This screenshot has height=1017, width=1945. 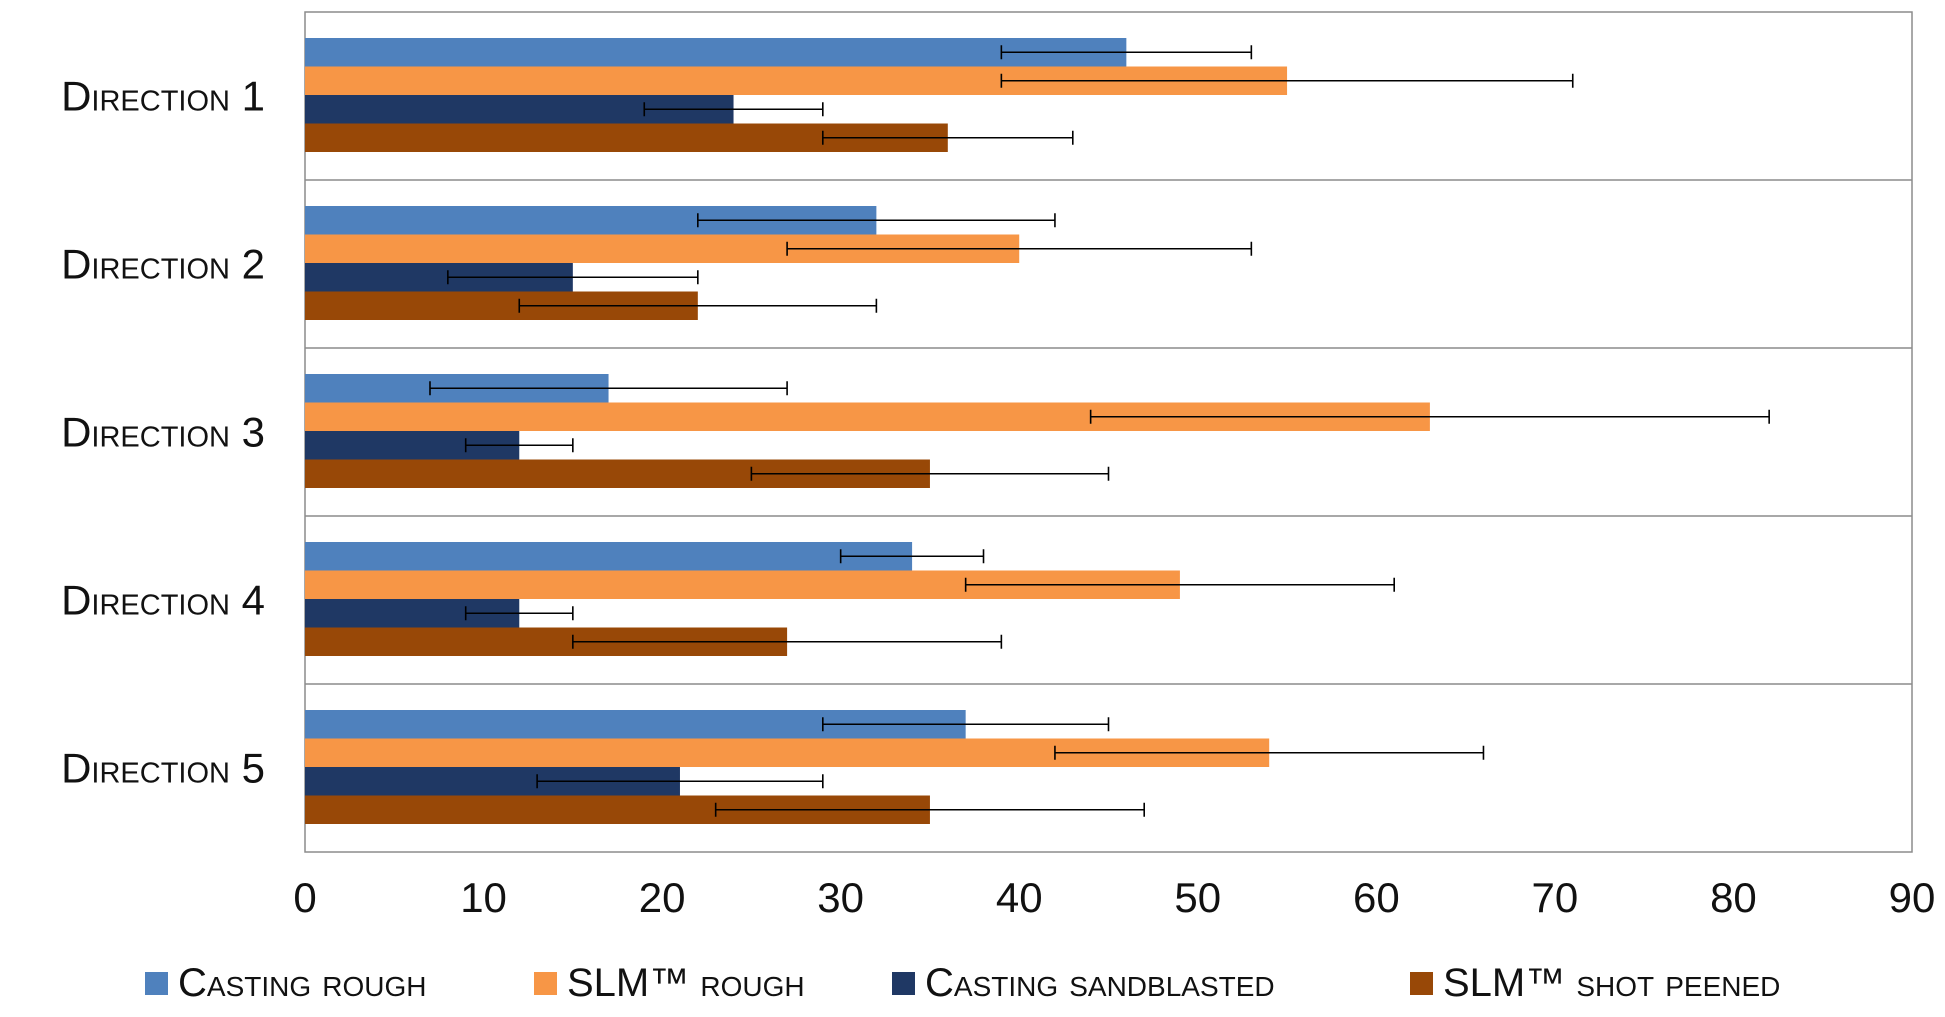 What do you see at coordinates (1197, 897) in the screenshot?
I see `x-tick-label-50: 50` at bounding box center [1197, 897].